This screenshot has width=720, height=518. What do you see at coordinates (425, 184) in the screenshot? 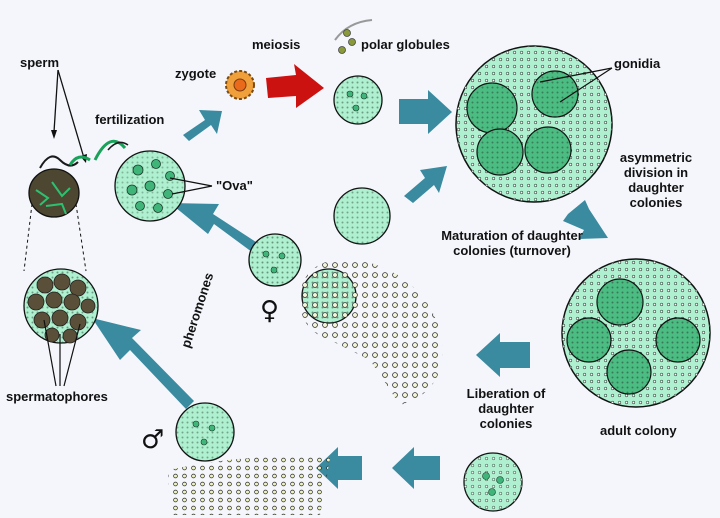
I see `arrow-colony-to-gonidia` at bounding box center [425, 184].